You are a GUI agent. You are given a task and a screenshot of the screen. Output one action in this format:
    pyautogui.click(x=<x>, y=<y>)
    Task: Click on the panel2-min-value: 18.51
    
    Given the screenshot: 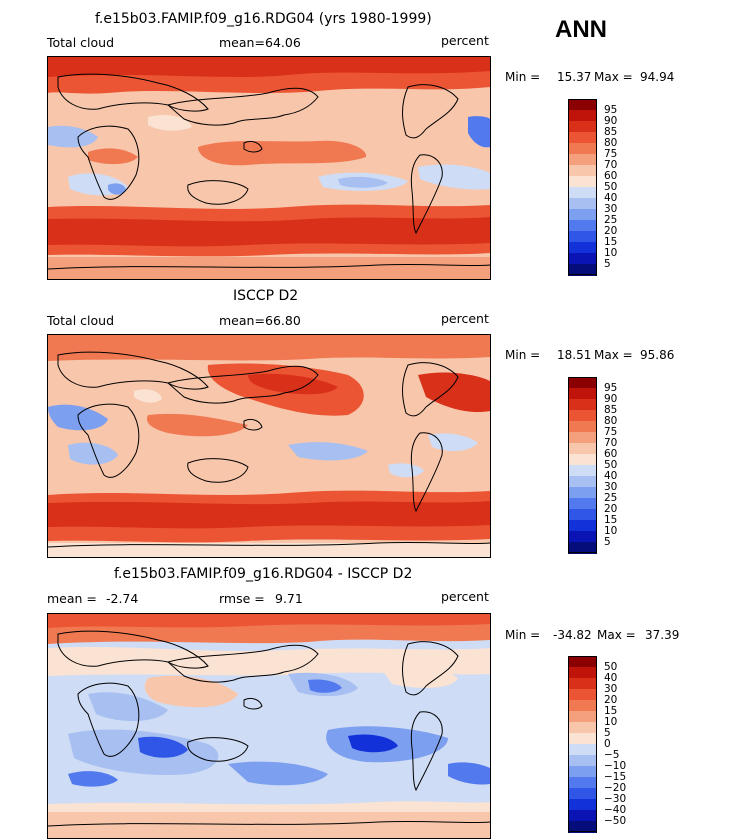 What is the action you would take?
    pyautogui.click(x=574, y=355)
    